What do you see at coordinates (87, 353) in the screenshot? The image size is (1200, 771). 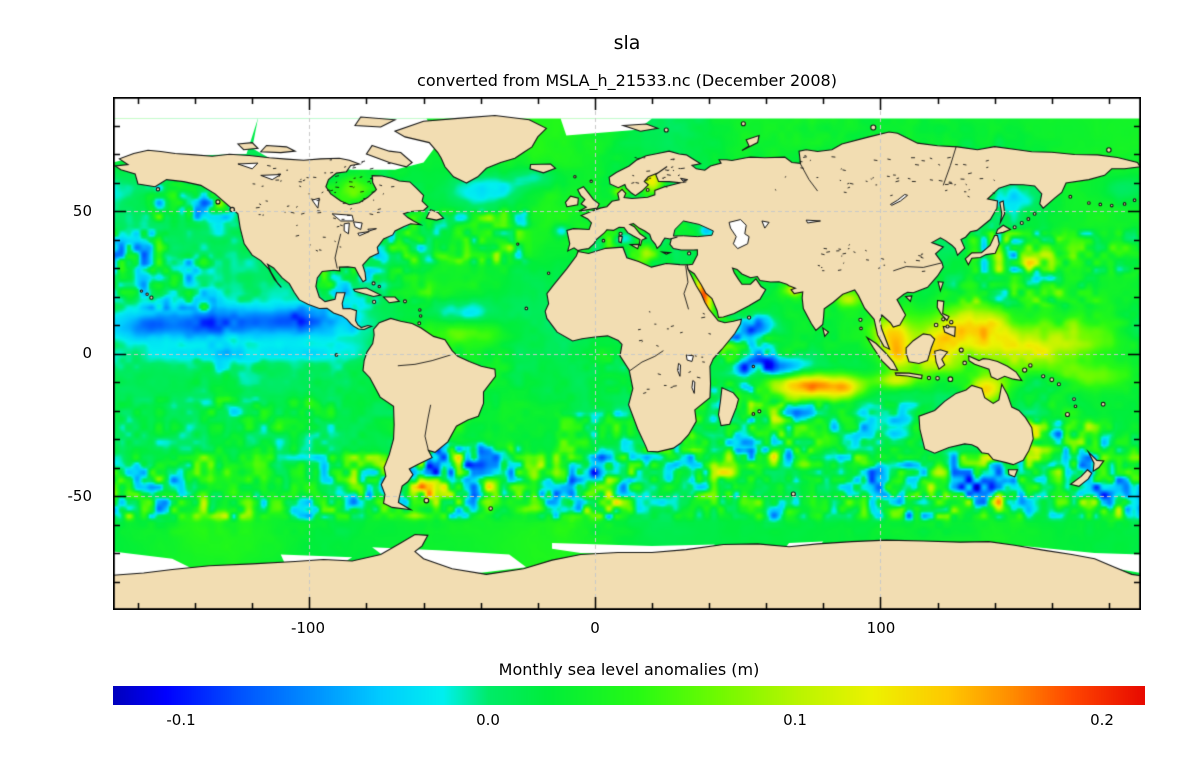 I see `y-axis-tick-label-0: 0` at bounding box center [87, 353].